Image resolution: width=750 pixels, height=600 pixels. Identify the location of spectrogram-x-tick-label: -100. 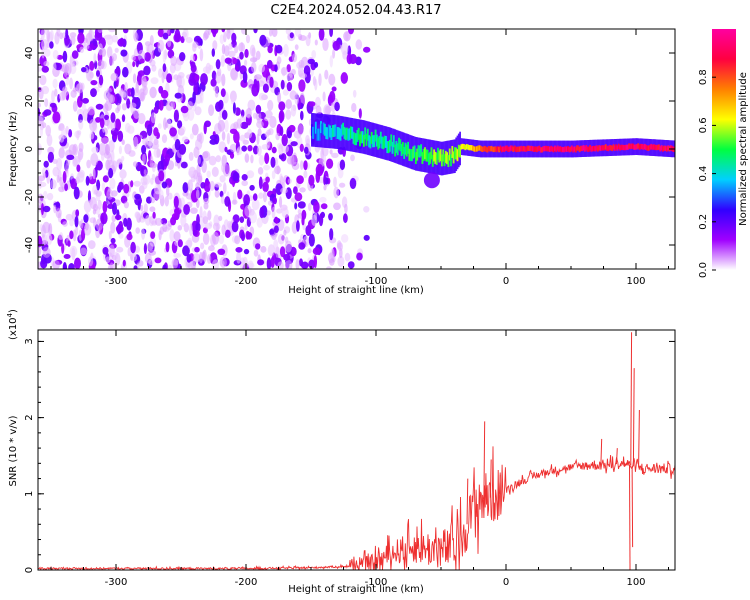
(376, 281).